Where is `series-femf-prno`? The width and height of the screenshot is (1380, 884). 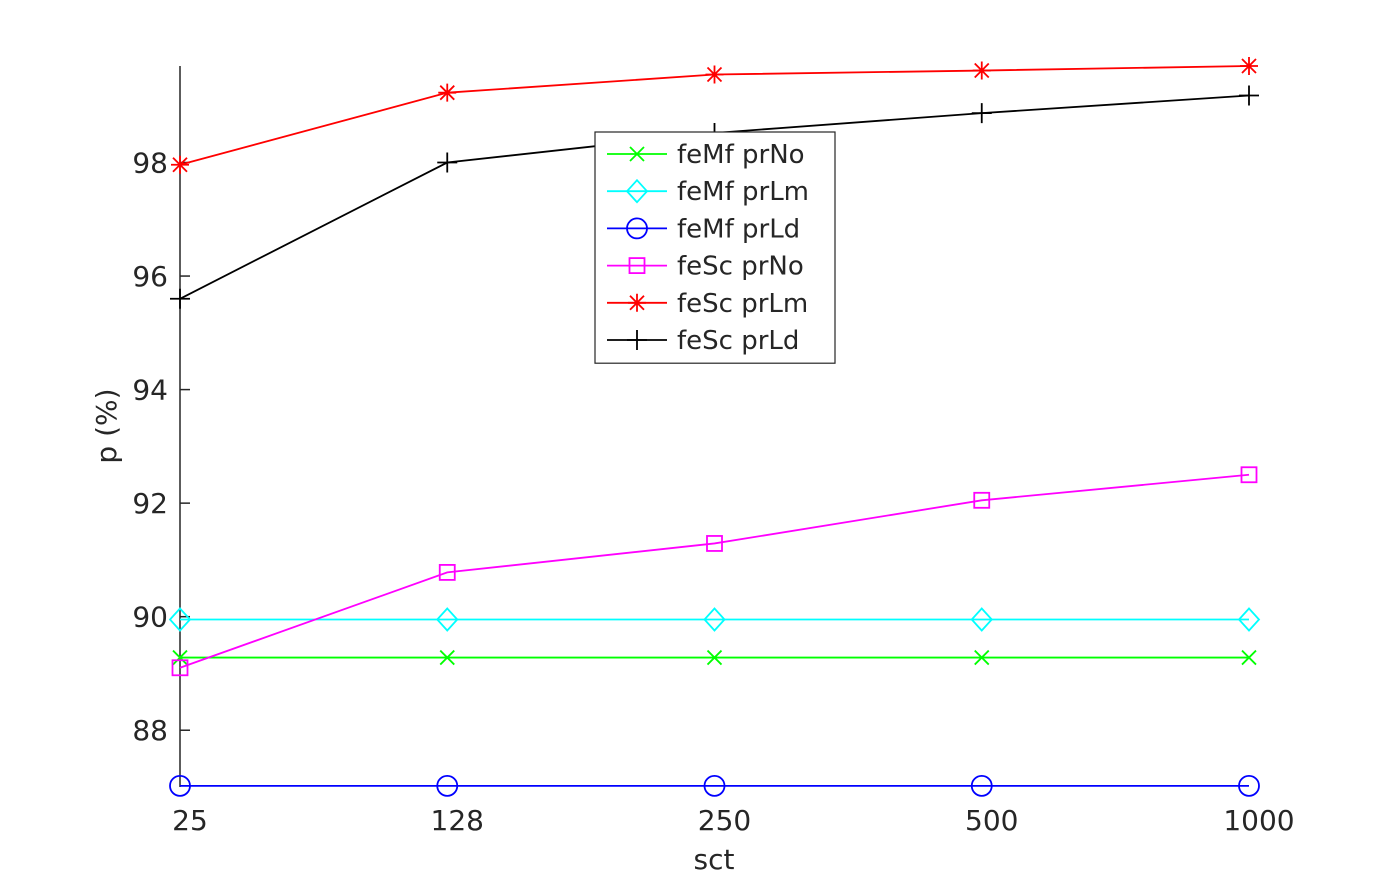
series-femf-prno is located at coordinates (714, 657).